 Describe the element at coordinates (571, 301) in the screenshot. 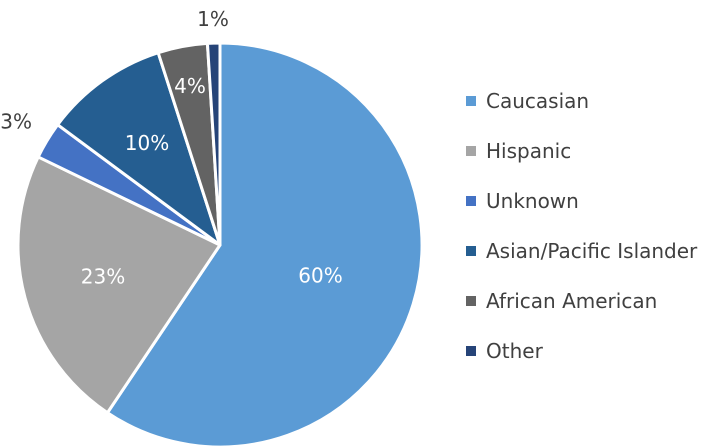

I see `legend-label-african-american: African American` at that location.